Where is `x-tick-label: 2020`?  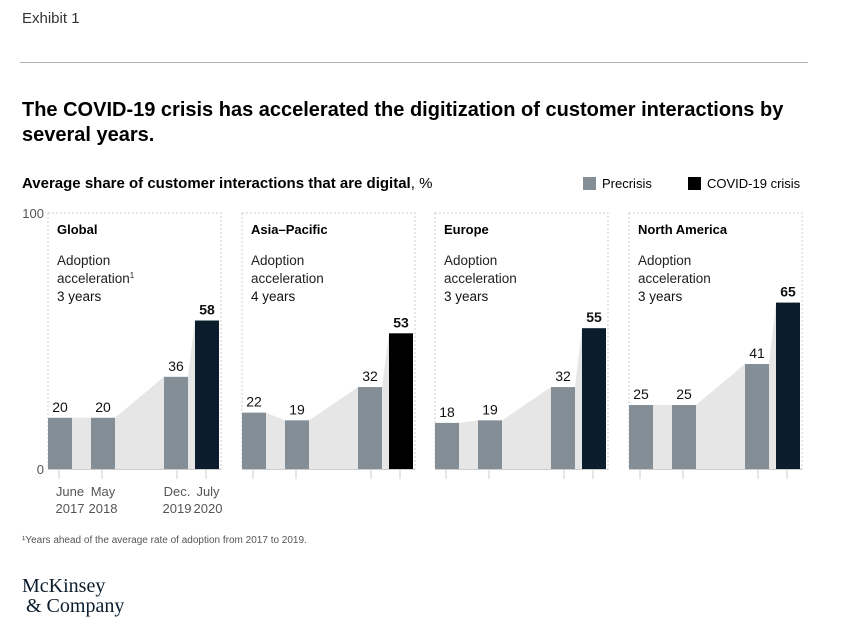
x-tick-label: 2020 is located at coordinates (208, 508).